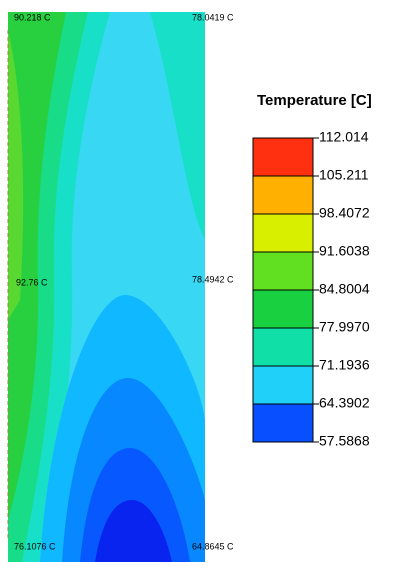 This screenshot has height=576, width=409. I want to click on colorbar-frame, so click(283, 290).